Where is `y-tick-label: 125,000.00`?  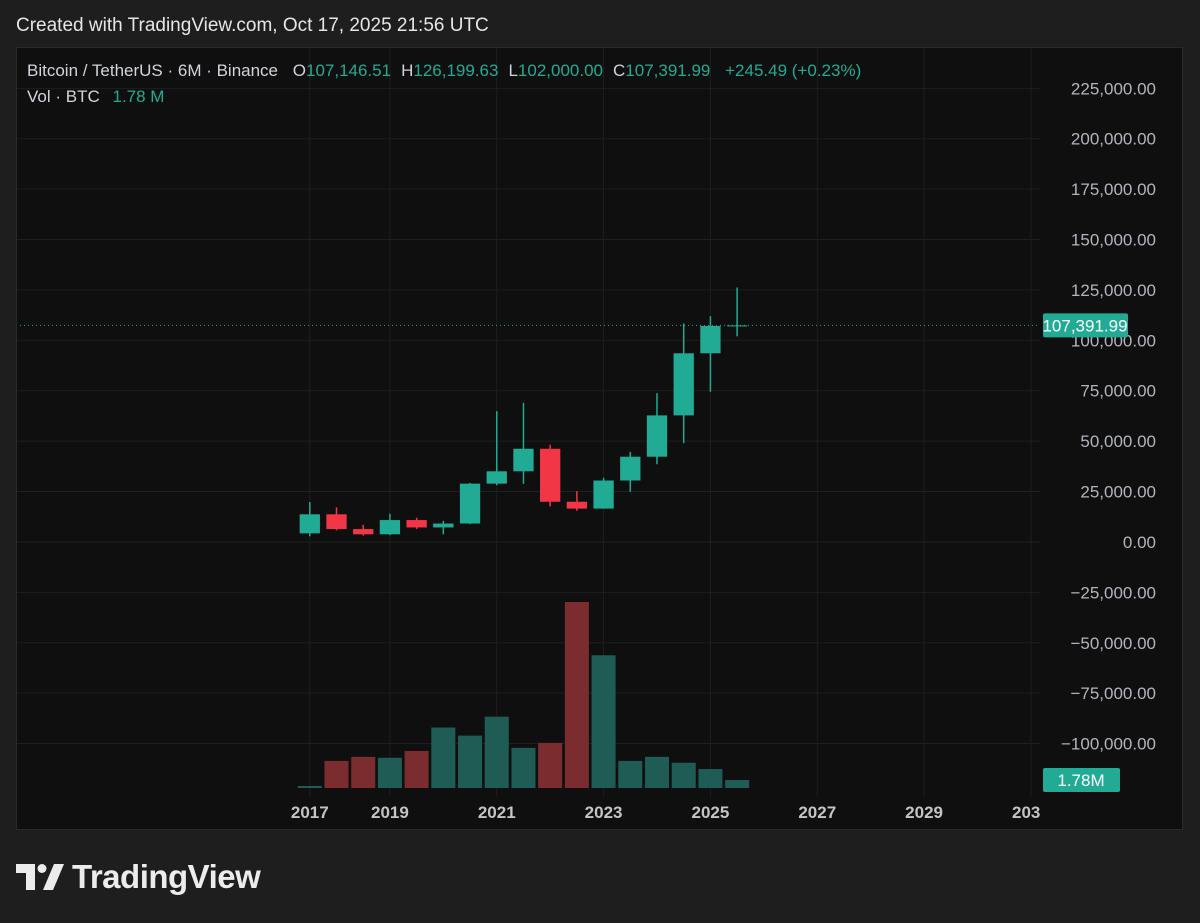 y-tick-label: 125,000.00 is located at coordinates (1113, 290).